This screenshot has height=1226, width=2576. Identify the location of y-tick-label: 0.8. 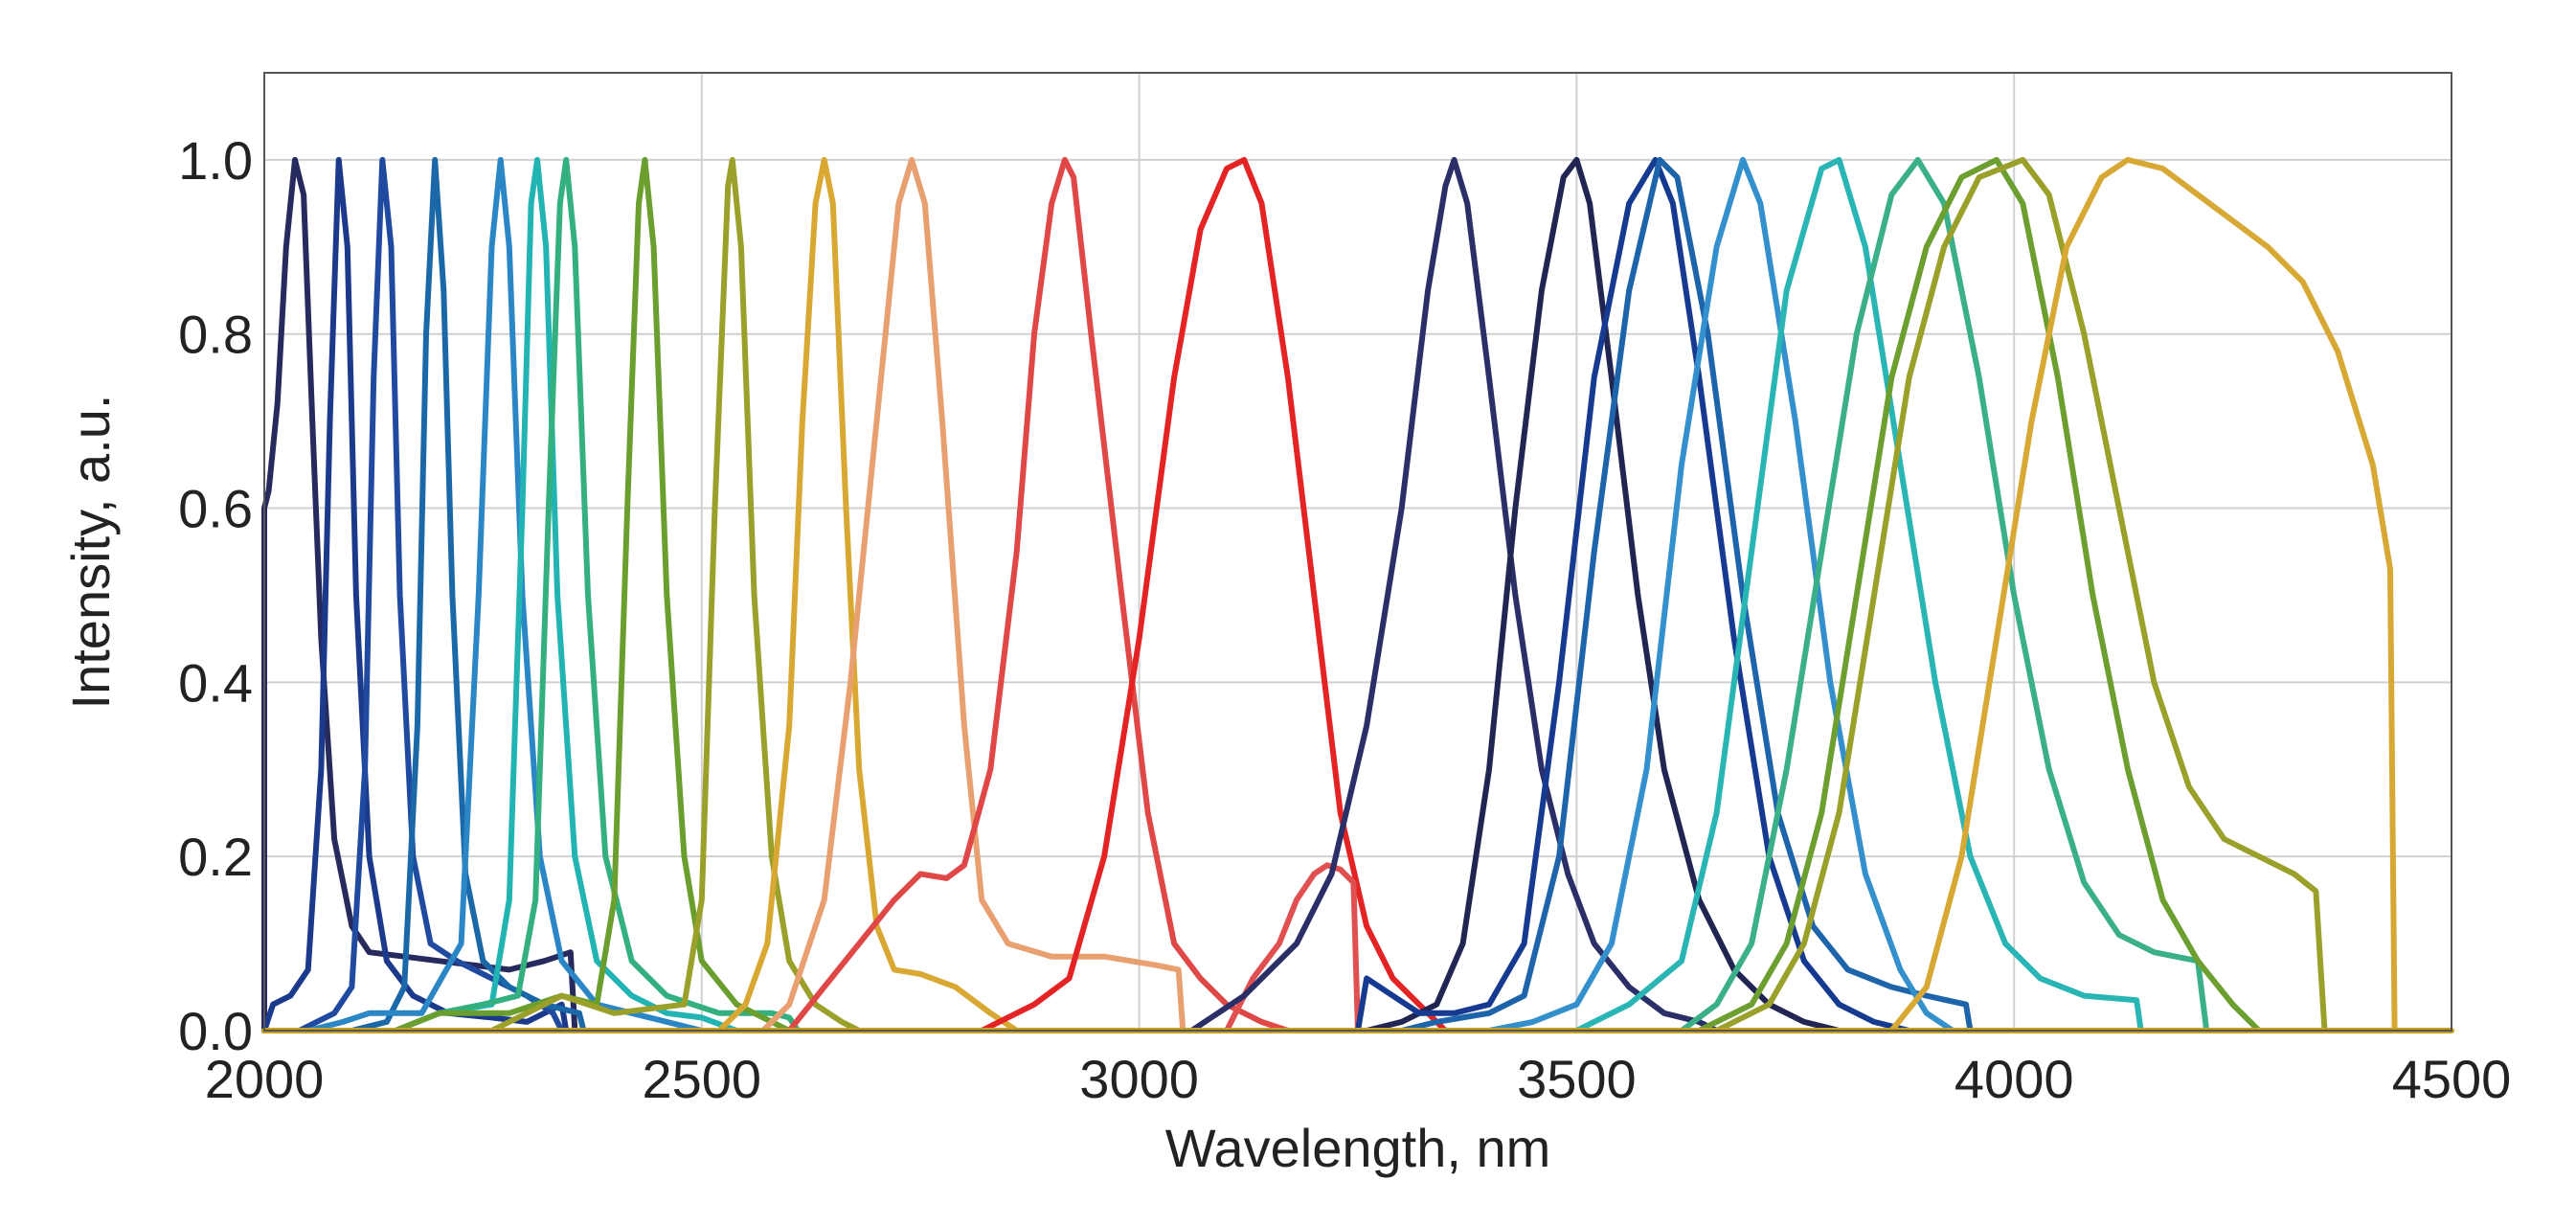
(215, 335).